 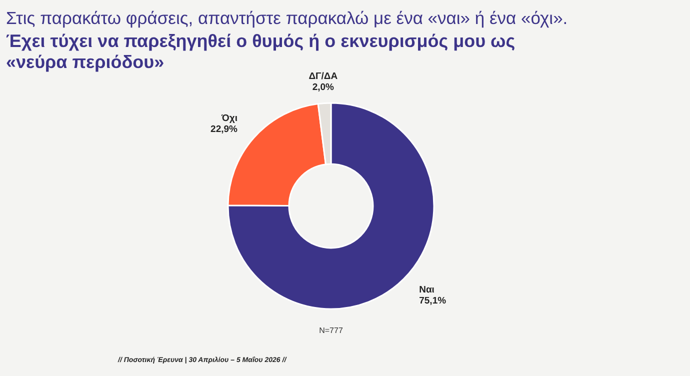 What do you see at coordinates (261, 51) in the screenshot?
I see `chart-subtitle: Έχει τύχει να παρεξηγηθεί ο θυμός ή ο εκνευρισμός μου ως «νεύρα περιόδου»` at bounding box center [261, 51].